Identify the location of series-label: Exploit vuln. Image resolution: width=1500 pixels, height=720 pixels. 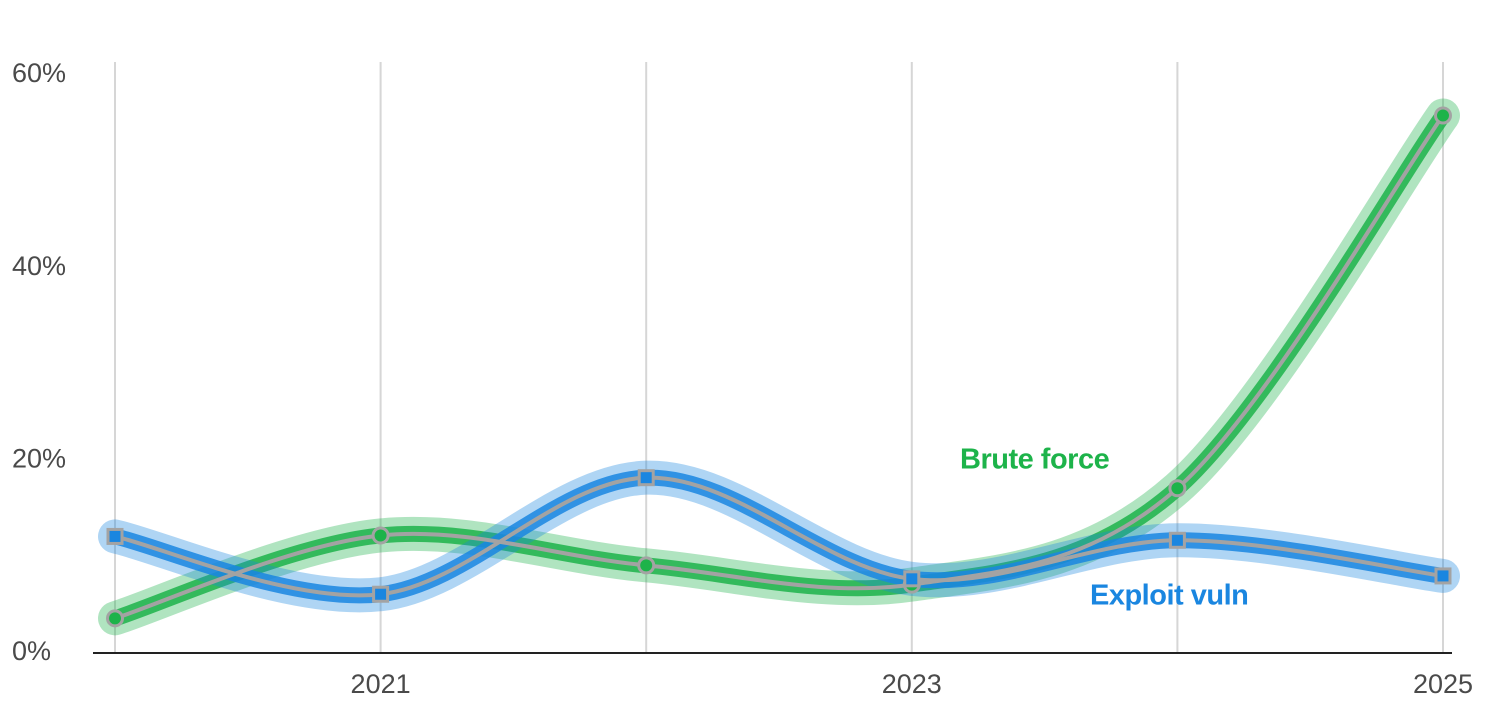
(1169, 596).